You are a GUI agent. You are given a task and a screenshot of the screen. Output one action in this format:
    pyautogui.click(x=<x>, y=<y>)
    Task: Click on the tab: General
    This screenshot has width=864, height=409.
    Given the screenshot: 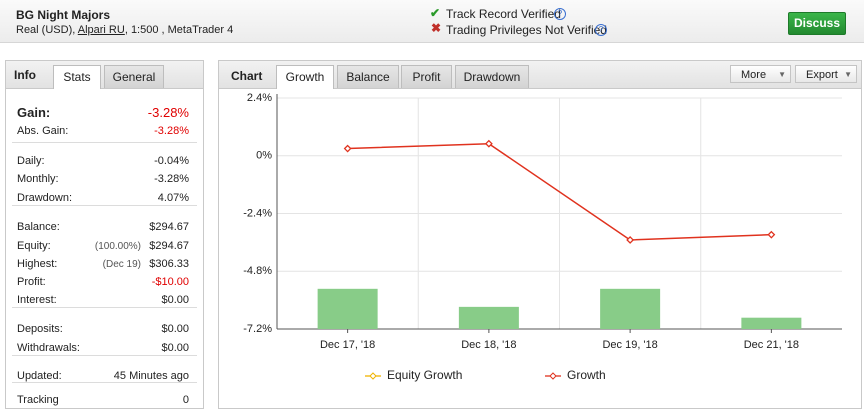 What is the action you would take?
    pyautogui.click(x=134, y=76)
    